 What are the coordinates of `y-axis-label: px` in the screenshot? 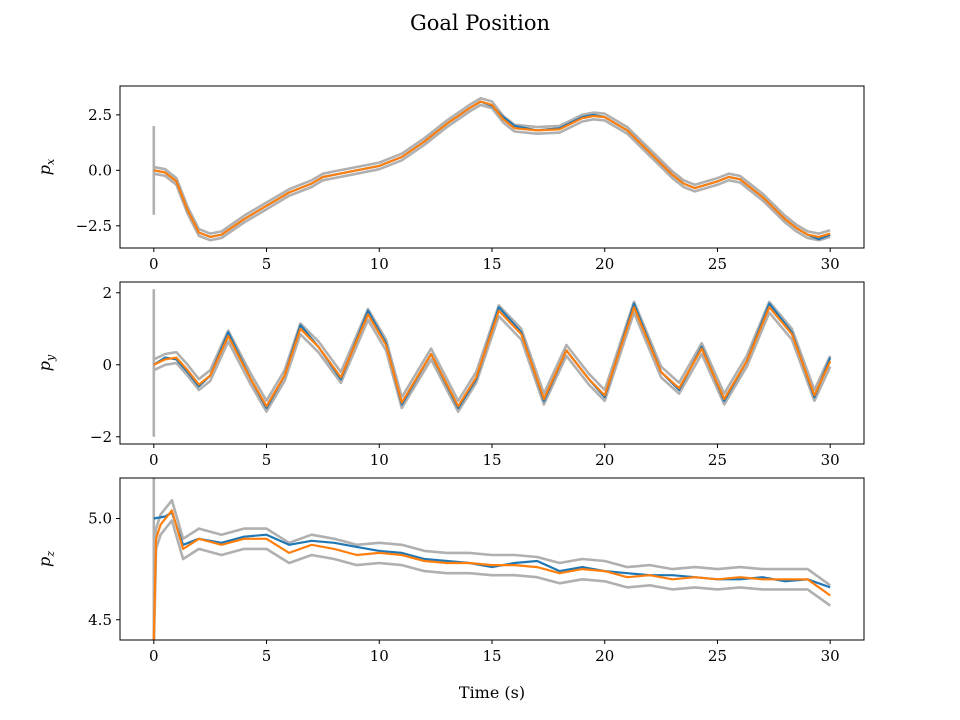 It's located at (46, 166).